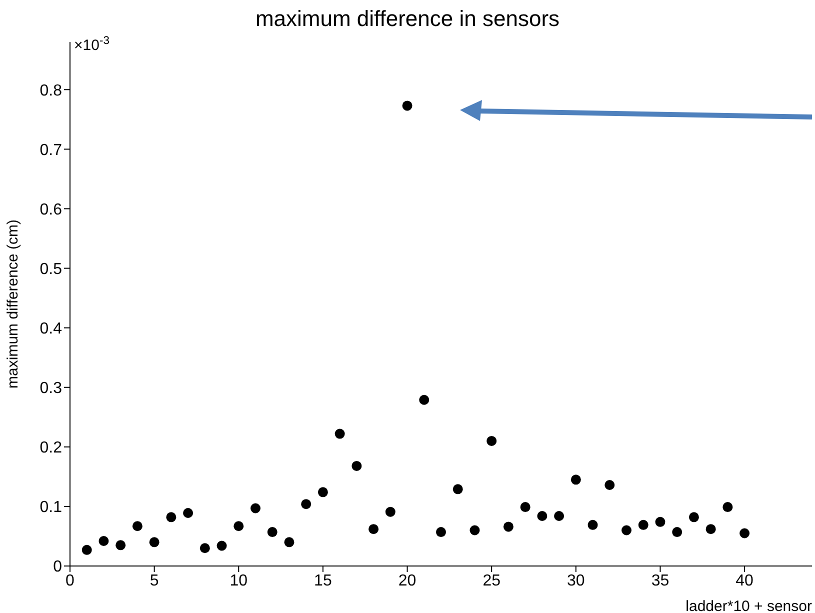 Image resolution: width=815 pixels, height=613 pixels. I want to click on x-tick-label: 20, so click(407, 581).